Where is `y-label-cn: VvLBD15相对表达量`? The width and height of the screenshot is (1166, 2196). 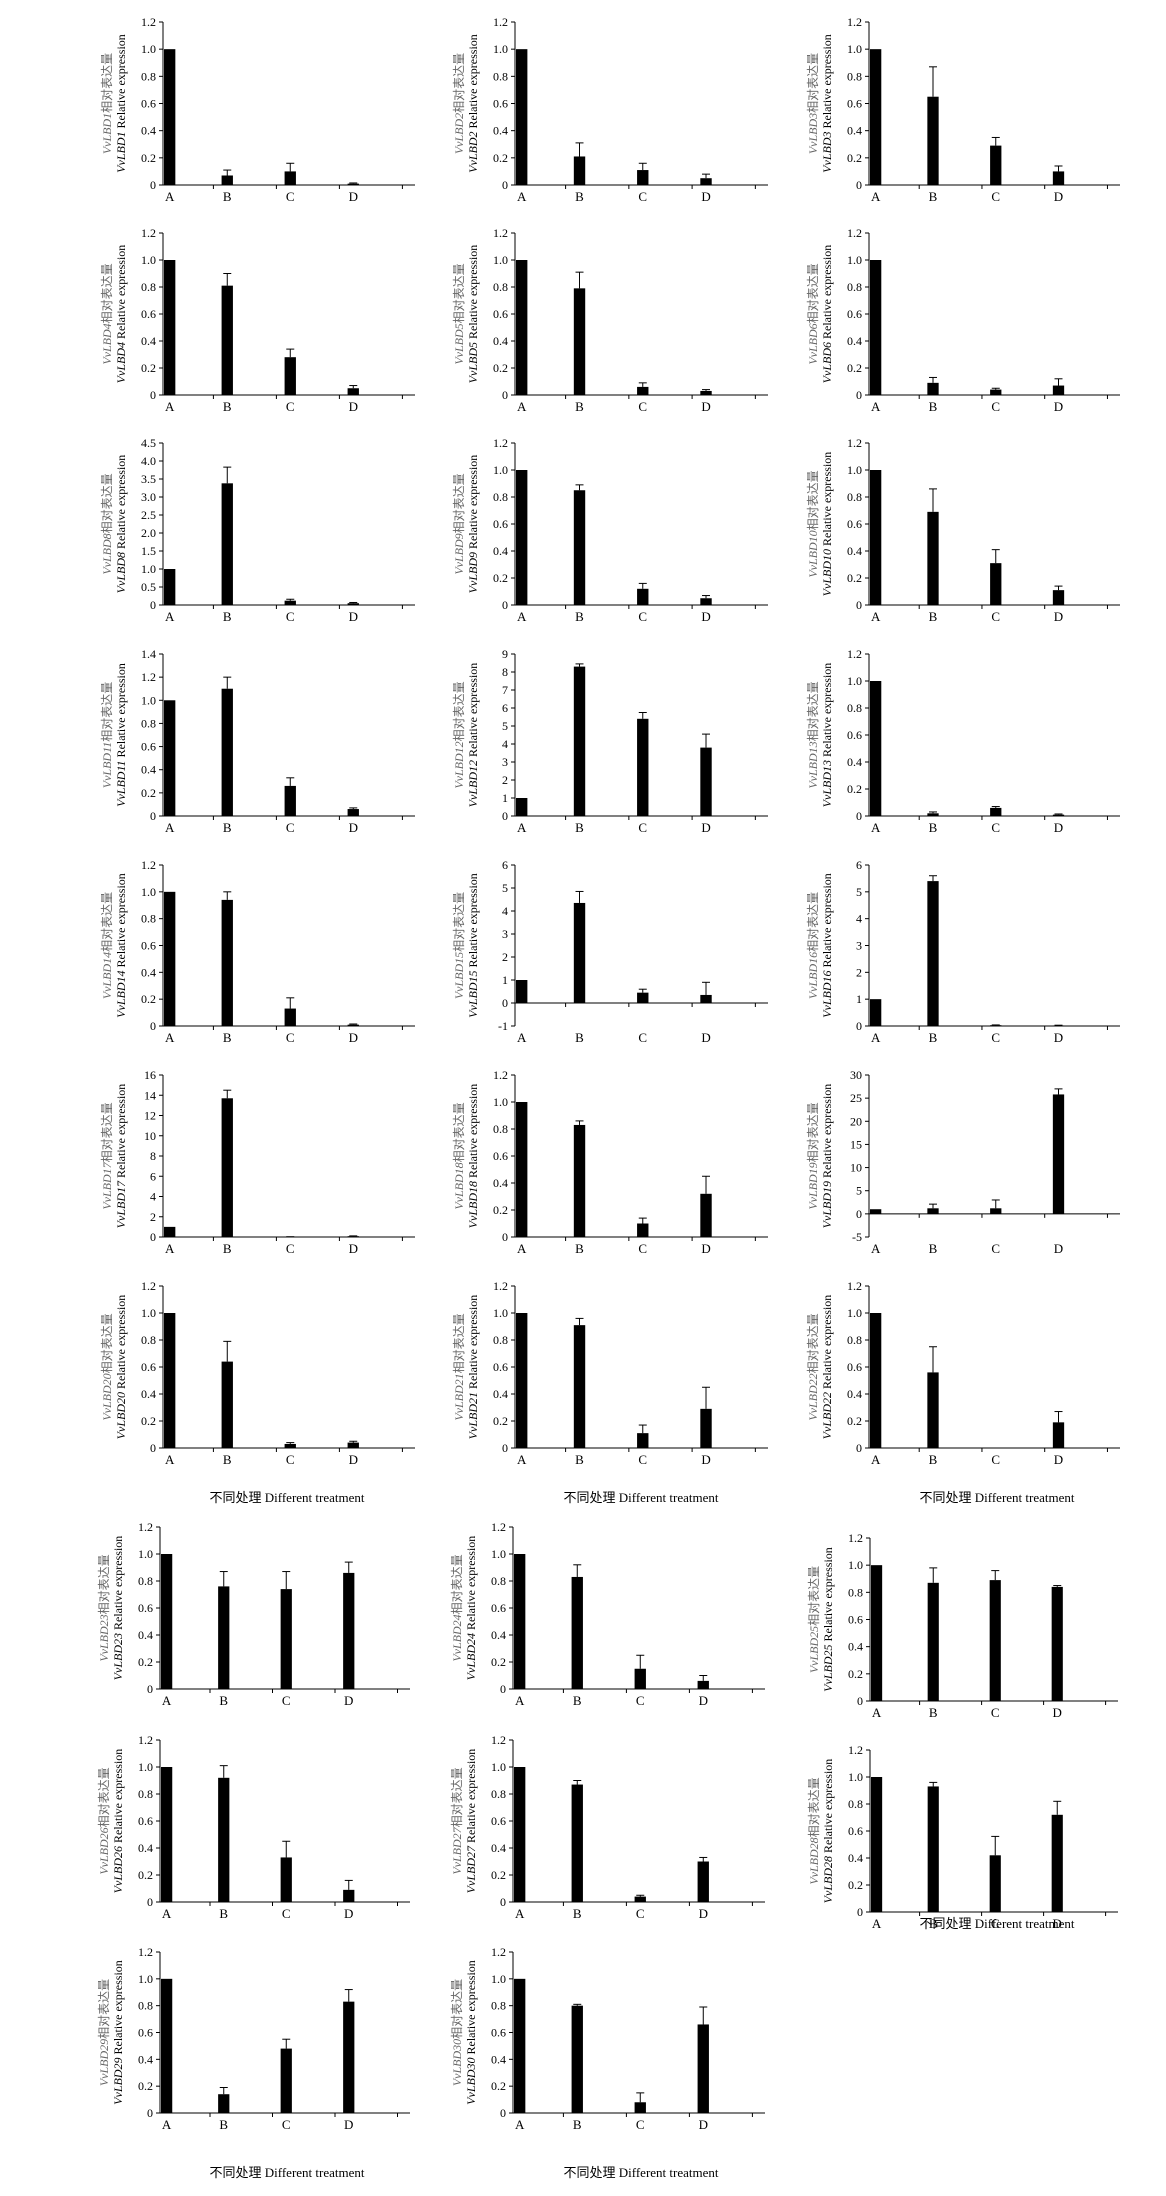 y-label-cn: VvLBD15相对表达量 is located at coordinates (459, 945).